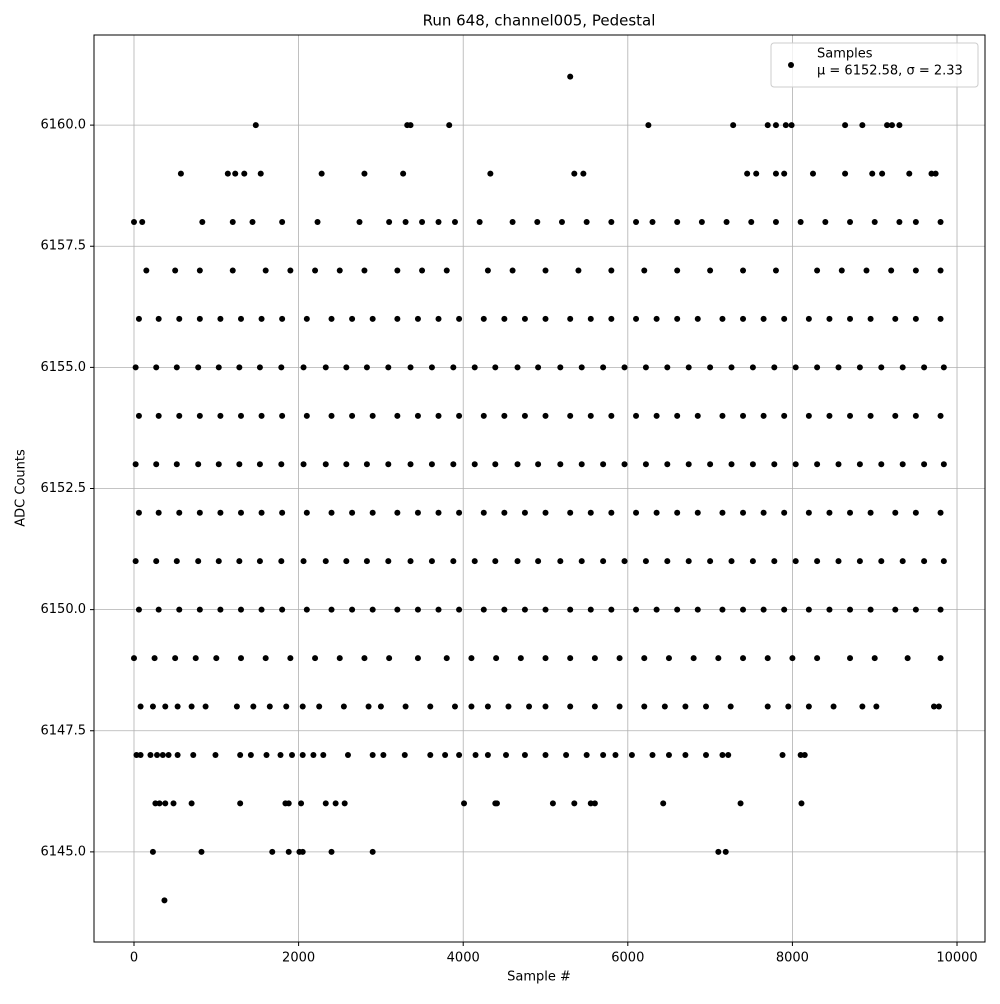 This screenshot has height=1004, width=1000. Describe the element at coordinates (463, 958) in the screenshot. I see `x-tick-label: 4000` at that location.